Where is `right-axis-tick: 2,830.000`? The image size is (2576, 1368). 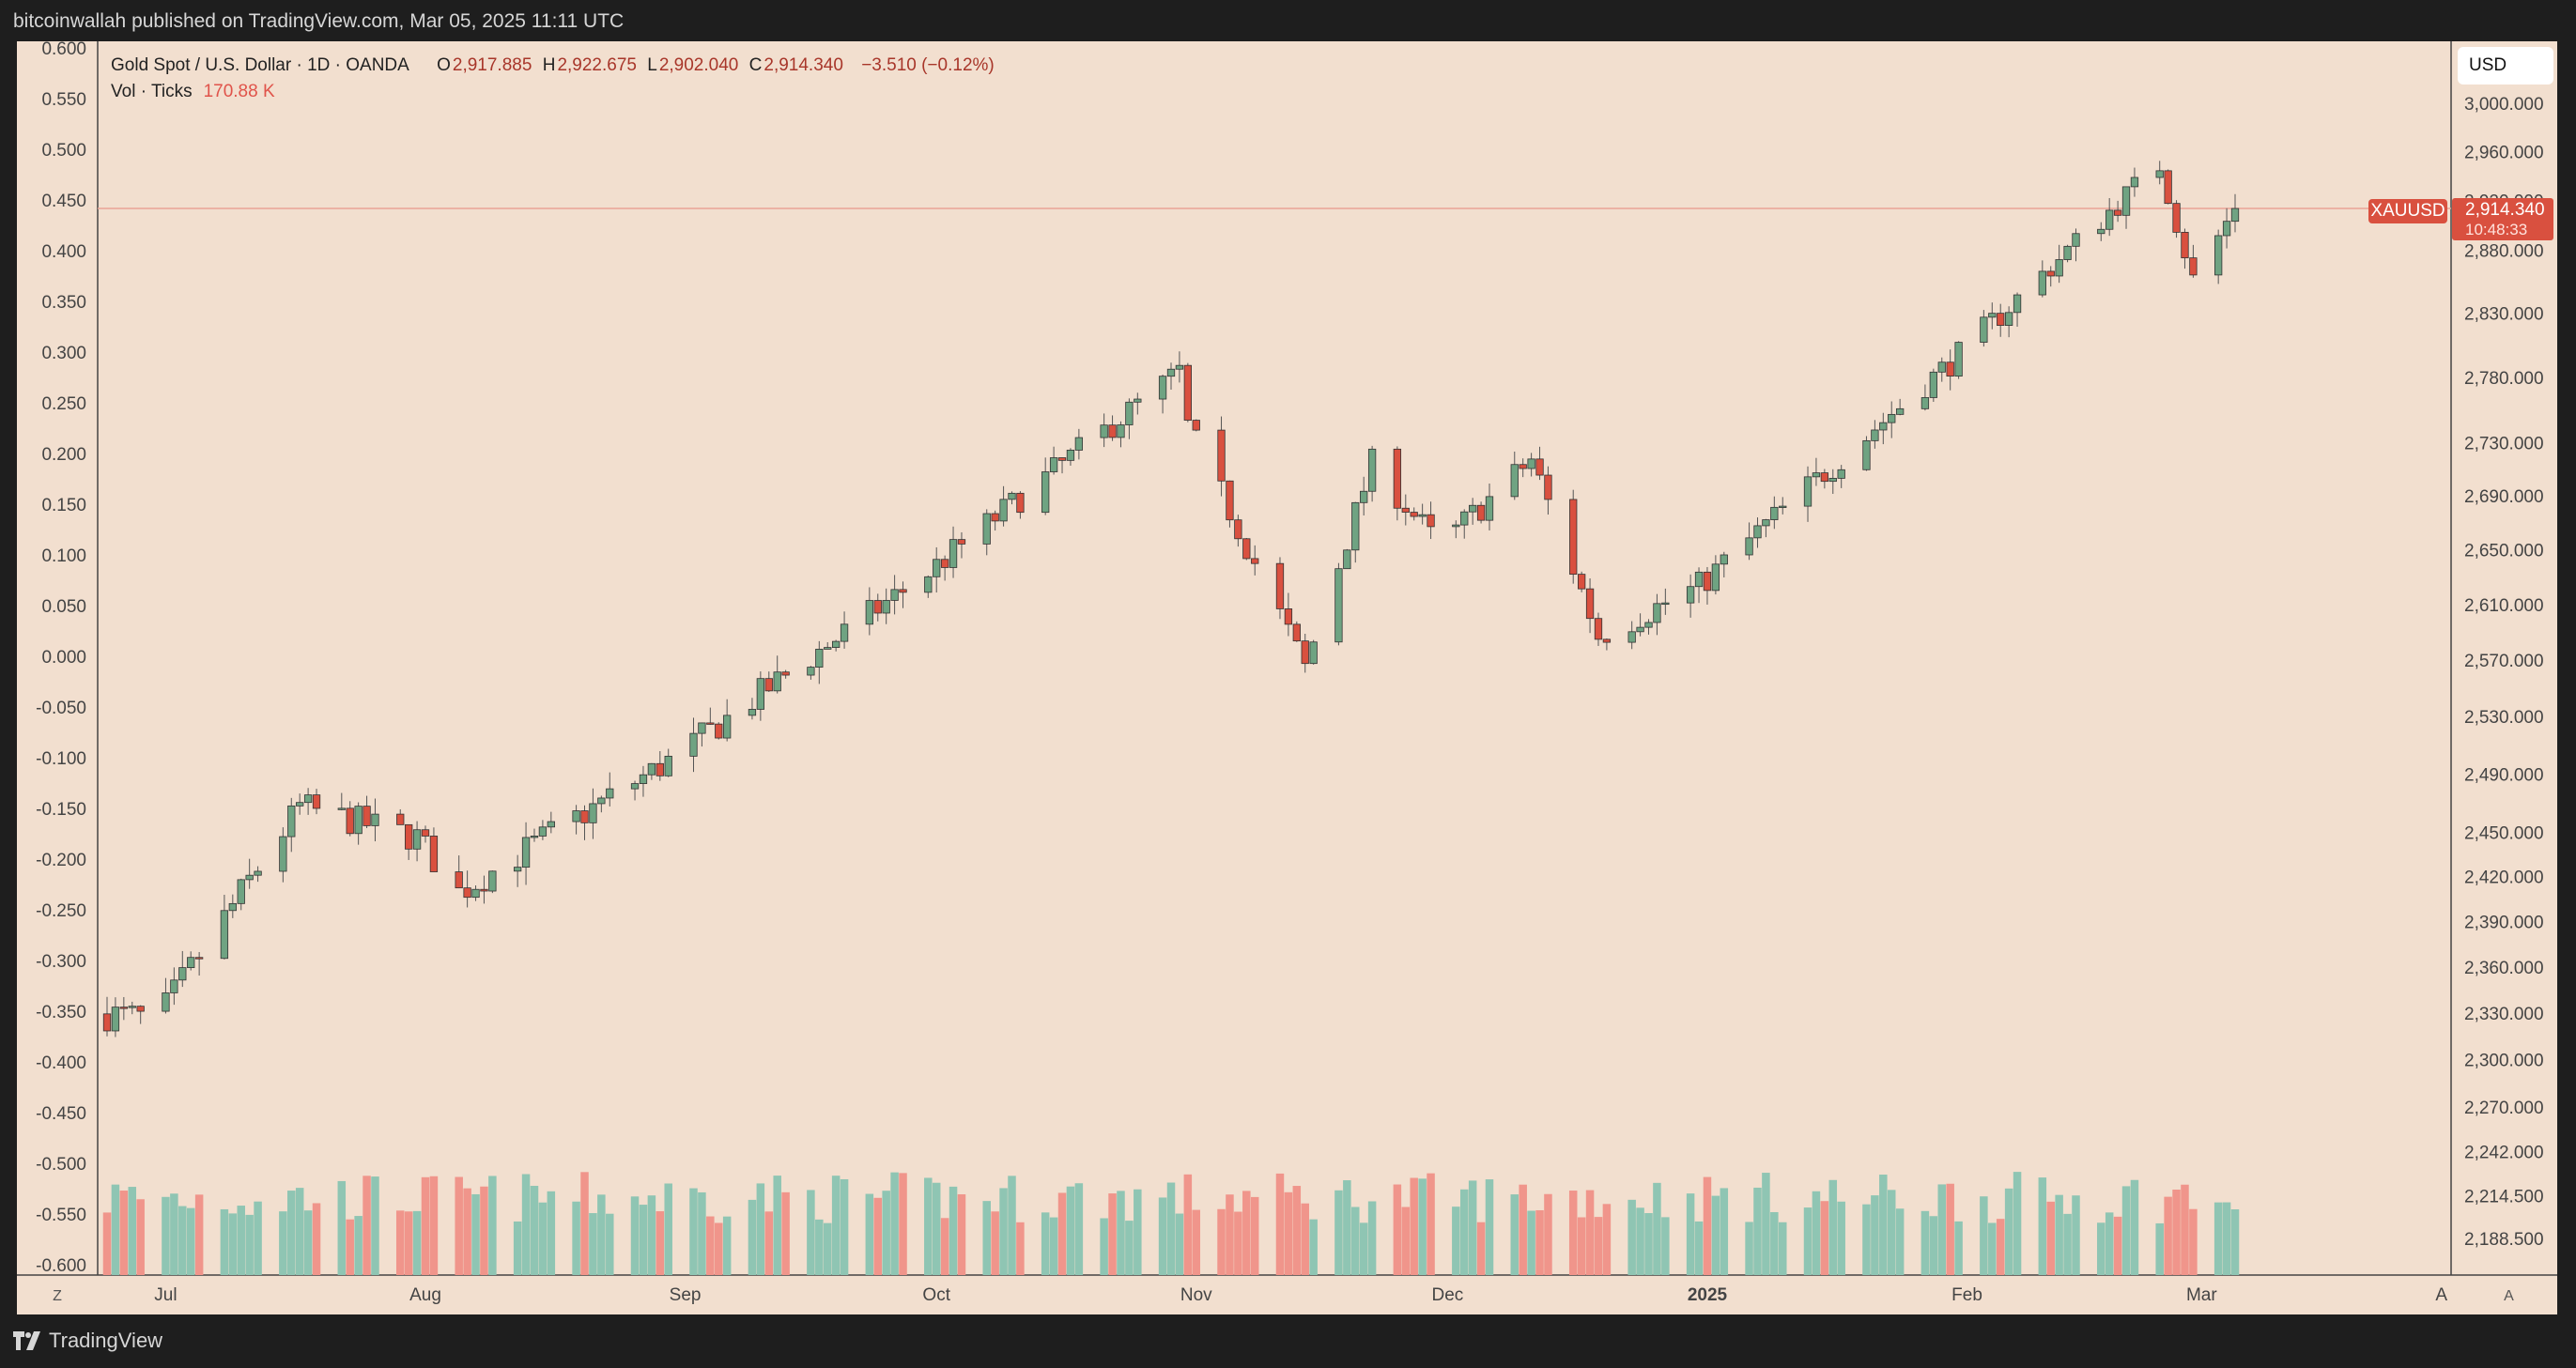 right-axis-tick: 2,830.000 is located at coordinates (2504, 315).